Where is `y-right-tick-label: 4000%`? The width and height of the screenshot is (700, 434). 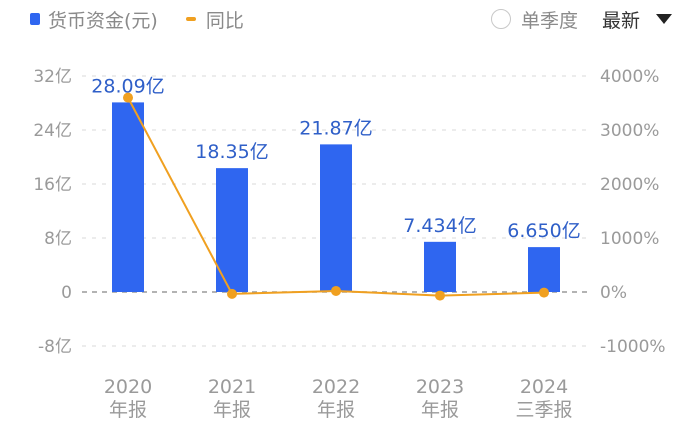
y-right-tick-label: 4000% is located at coordinates (629, 77).